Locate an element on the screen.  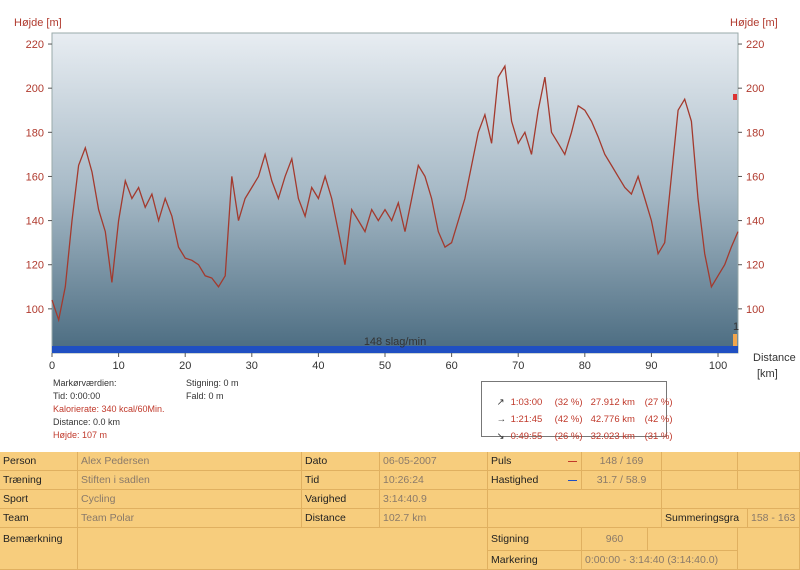
sport-label: Sport is located at coordinates (39, 499).